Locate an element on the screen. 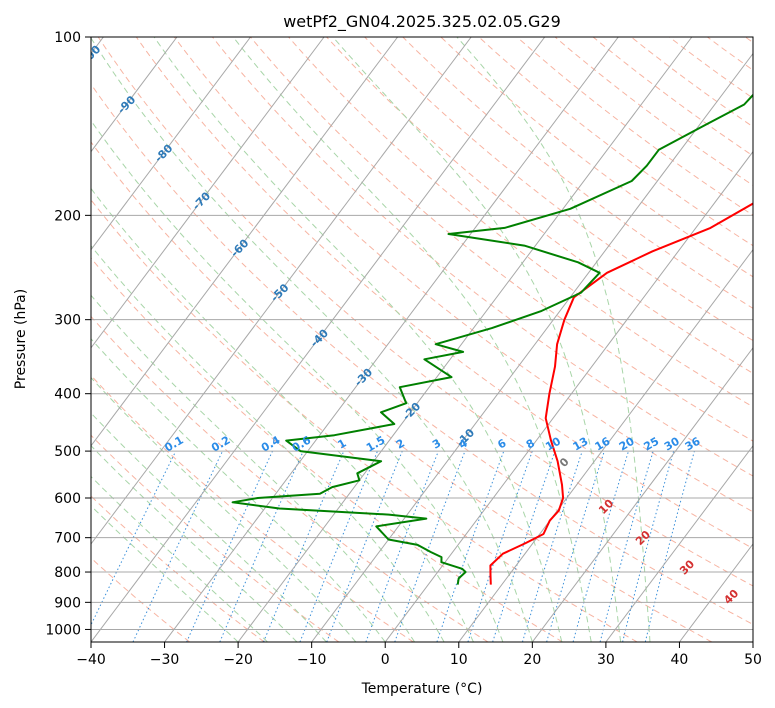 Image resolution: width=775 pixels, height=708 pixels. x-tick-label: −40 is located at coordinates (91, 660).